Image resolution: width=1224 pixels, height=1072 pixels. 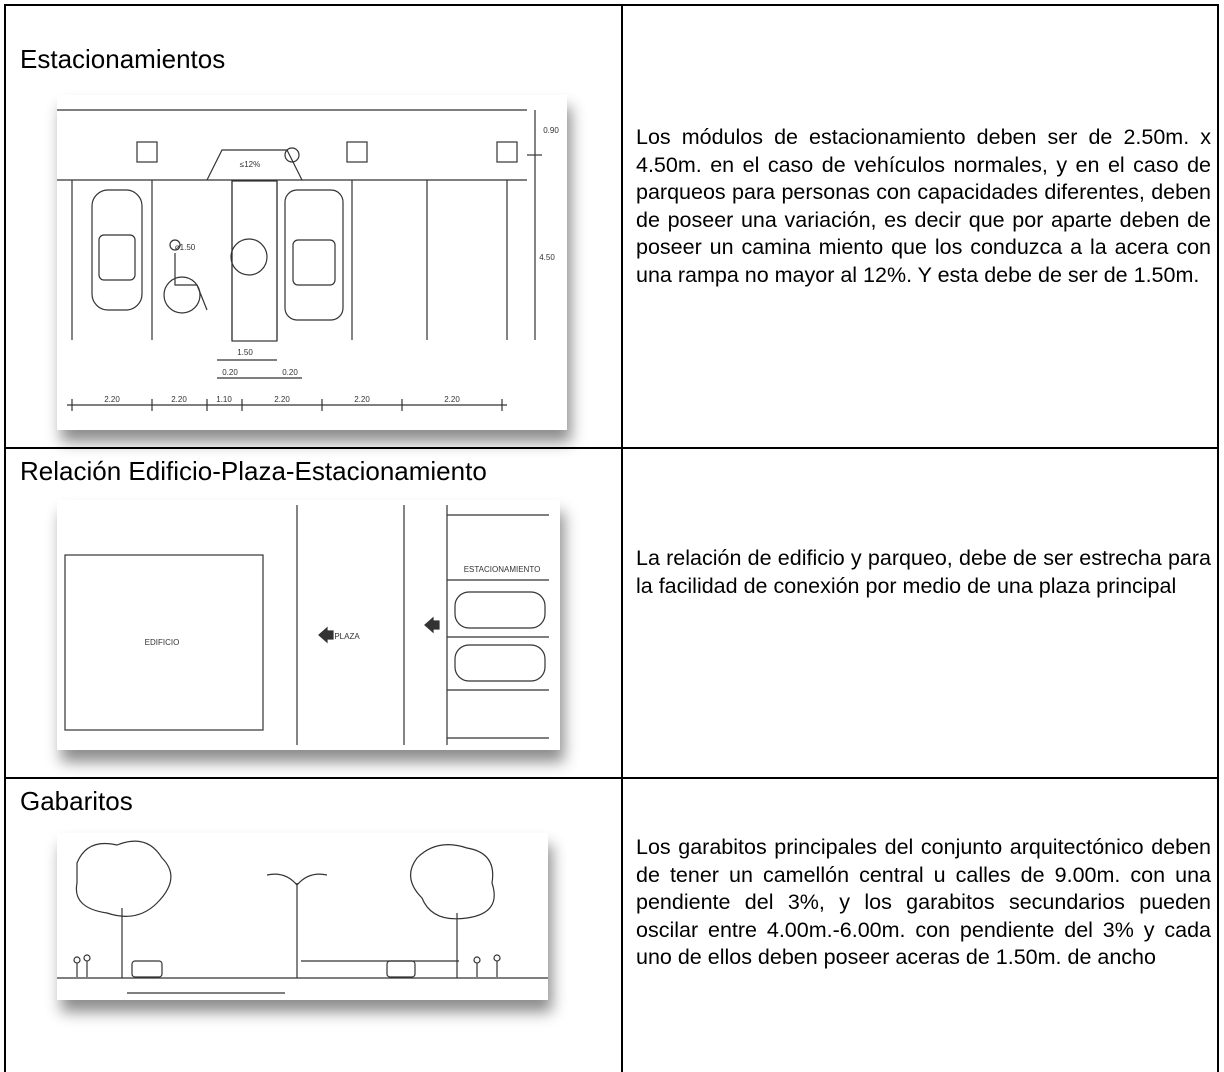 I want to click on drawing-label: ESTACIONAMIENTO, so click(x=502, y=569).